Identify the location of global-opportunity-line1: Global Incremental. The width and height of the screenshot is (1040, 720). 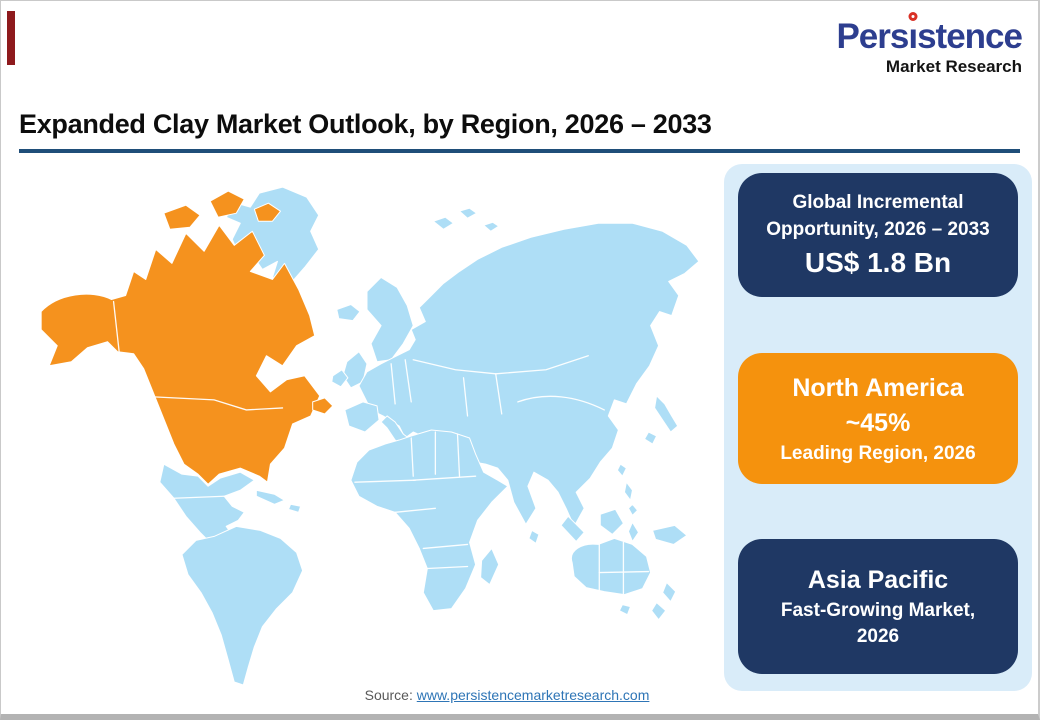
(878, 202).